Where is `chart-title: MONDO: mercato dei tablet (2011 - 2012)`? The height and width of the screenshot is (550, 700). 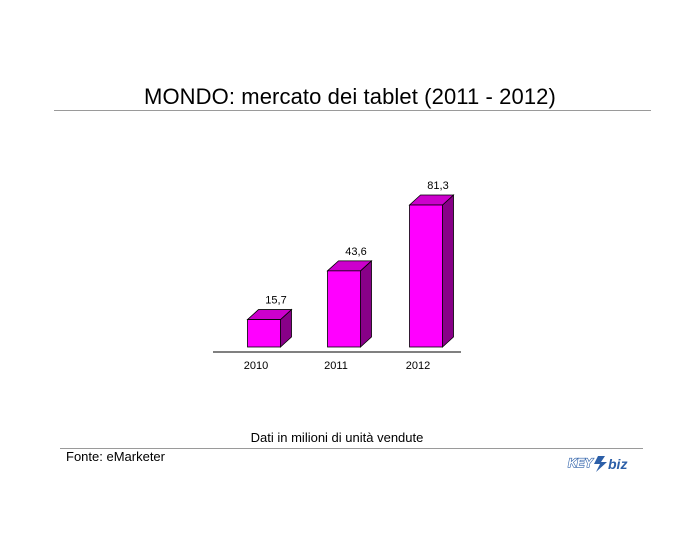 chart-title: MONDO: mercato dei tablet (2011 - 2012) is located at coordinates (350, 96).